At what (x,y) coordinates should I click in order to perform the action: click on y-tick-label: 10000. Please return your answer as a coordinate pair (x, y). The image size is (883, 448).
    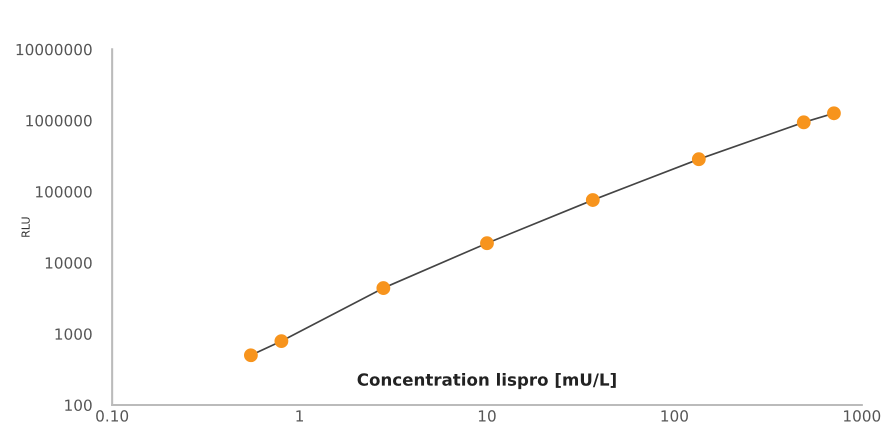
    Looking at the image, I should click on (69, 263).